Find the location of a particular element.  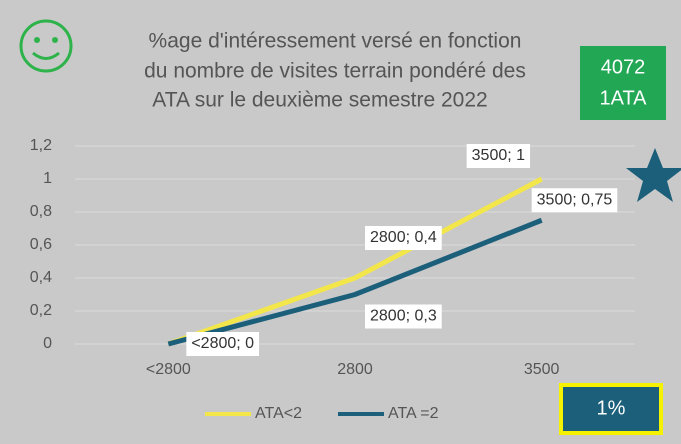

star-icon is located at coordinates (653, 175).